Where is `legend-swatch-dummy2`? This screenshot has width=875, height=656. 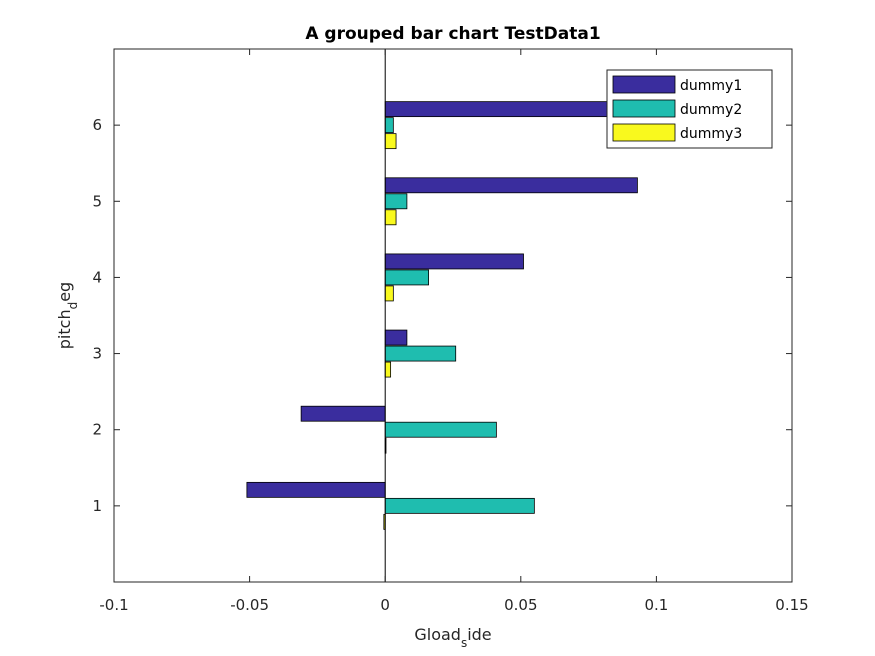 legend-swatch-dummy2 is located at coordinates (644, 108).